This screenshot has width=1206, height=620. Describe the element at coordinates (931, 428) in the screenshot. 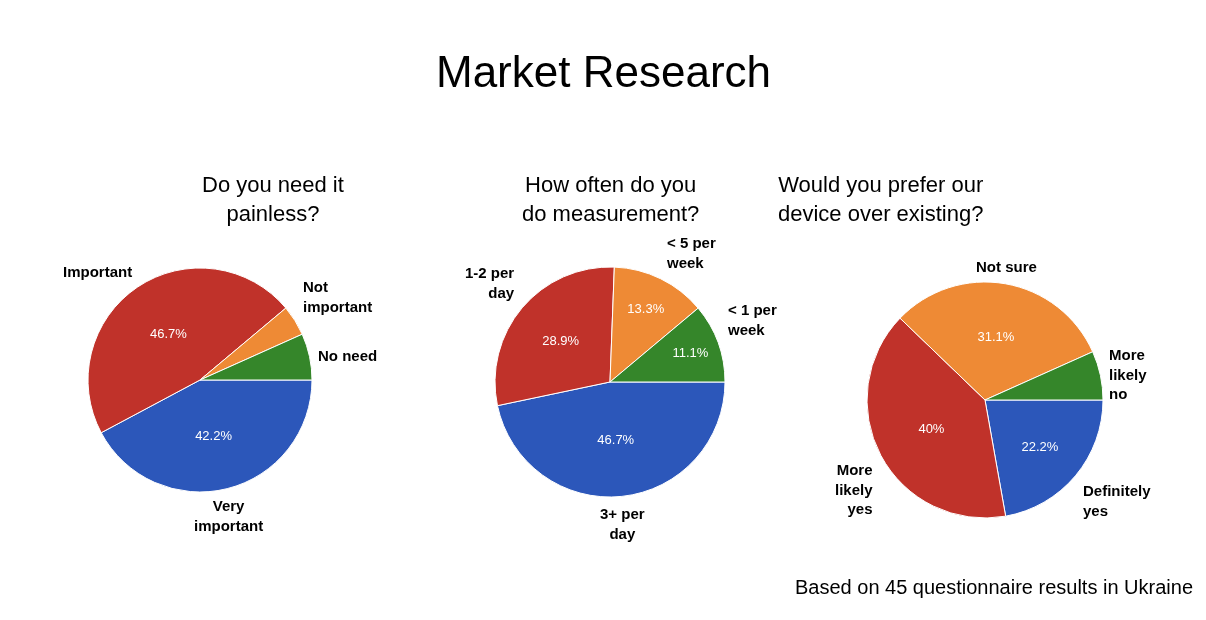

I see `data-label: 40%` at that location.